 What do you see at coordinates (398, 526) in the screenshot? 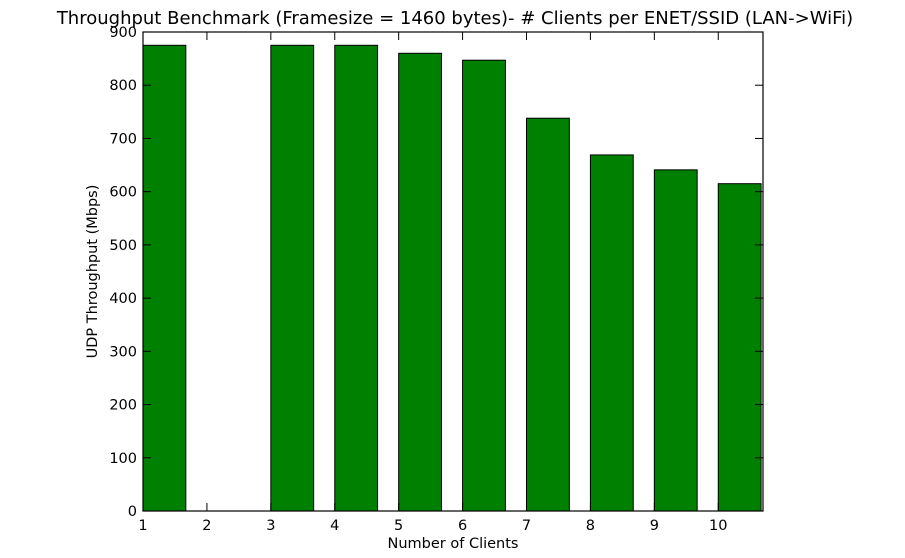
I see `x-tick-label: 5` at bounding box center [398, 526].